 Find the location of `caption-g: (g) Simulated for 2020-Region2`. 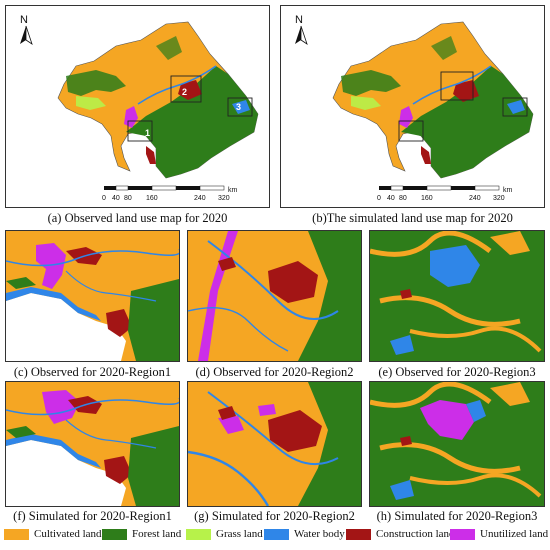

caption-g: (g) Simulated for 2020-Region2 is located at coordinates (274, 516).